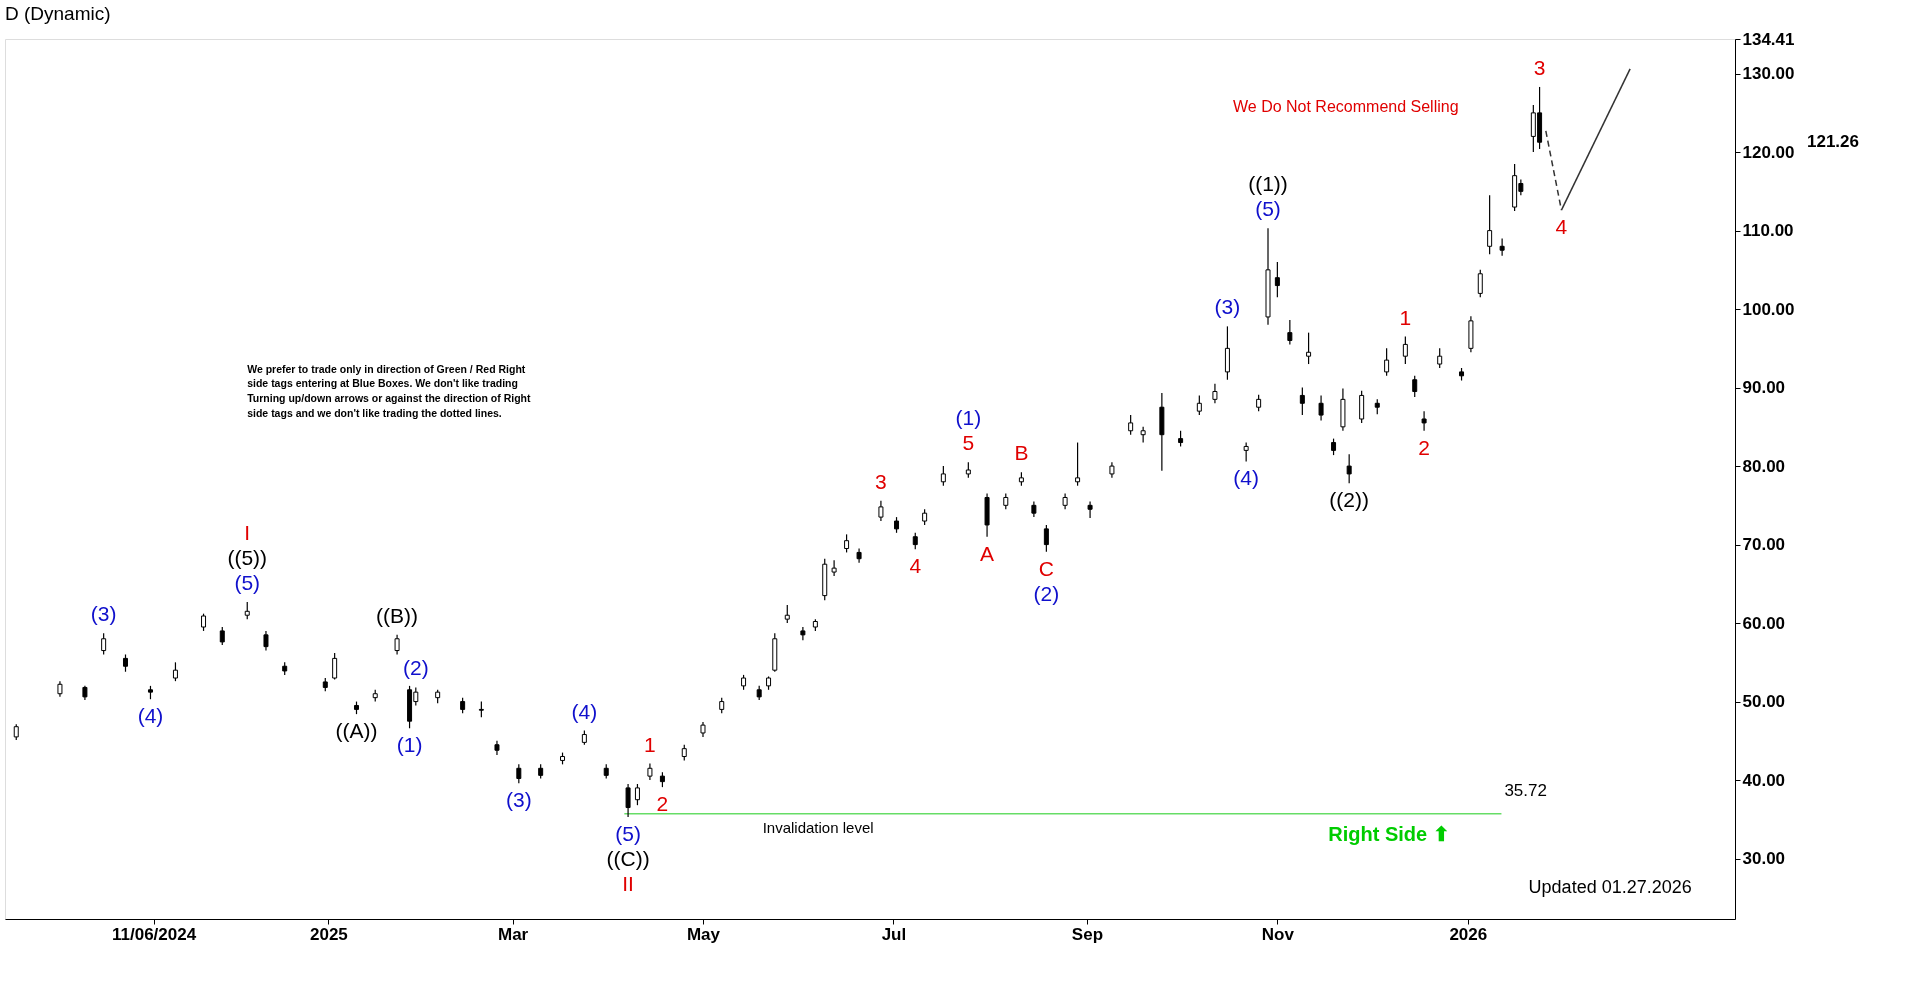  I want to click on annotation: ((1)), so click(1268, 184).